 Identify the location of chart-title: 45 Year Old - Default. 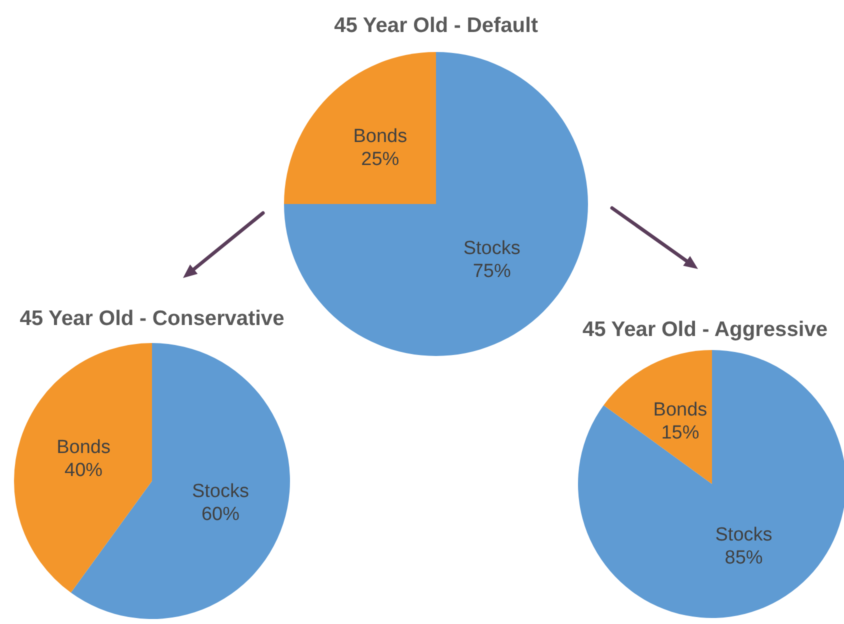
(436, 25).